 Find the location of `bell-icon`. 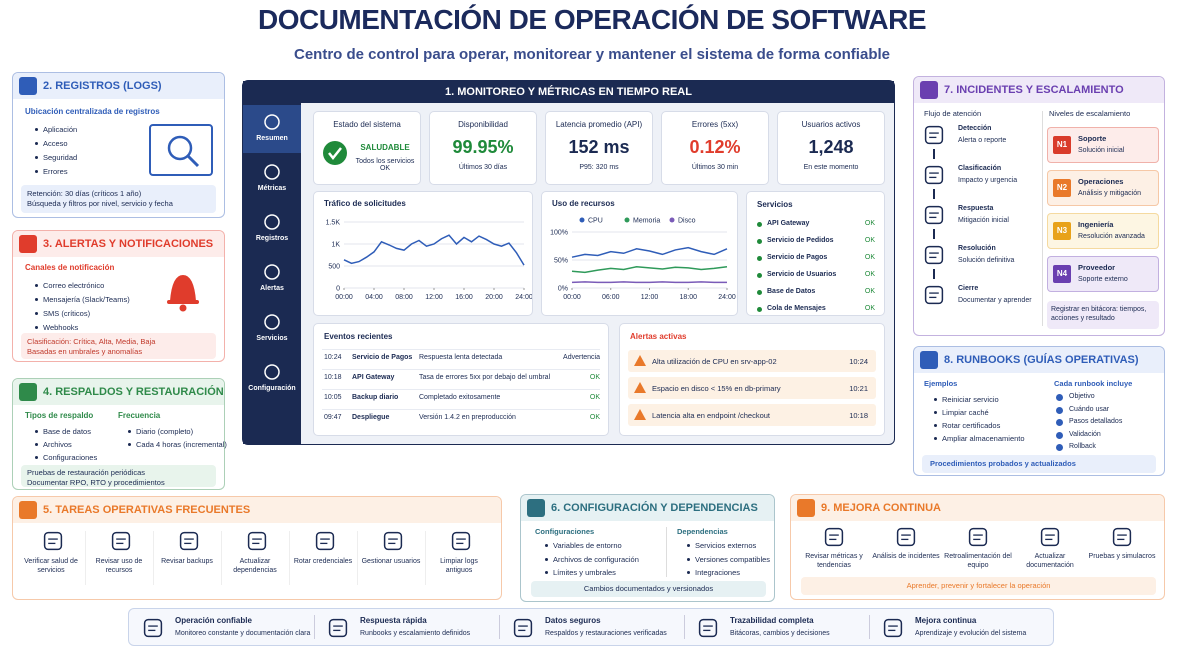

bell-icon is located at coordinates (183, 293).